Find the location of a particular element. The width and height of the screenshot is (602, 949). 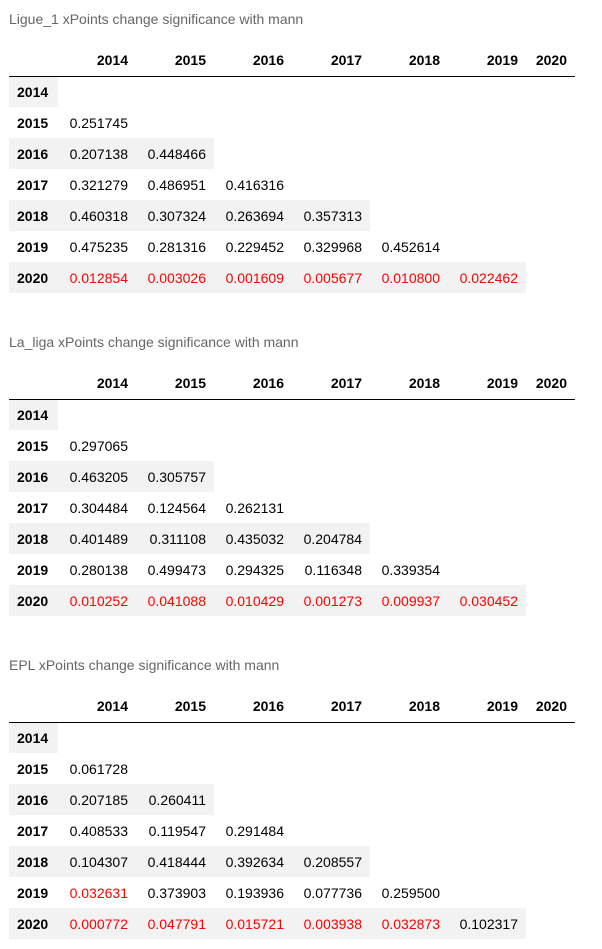

table-cell: 0.294325 is located at coordinates (254, 569).